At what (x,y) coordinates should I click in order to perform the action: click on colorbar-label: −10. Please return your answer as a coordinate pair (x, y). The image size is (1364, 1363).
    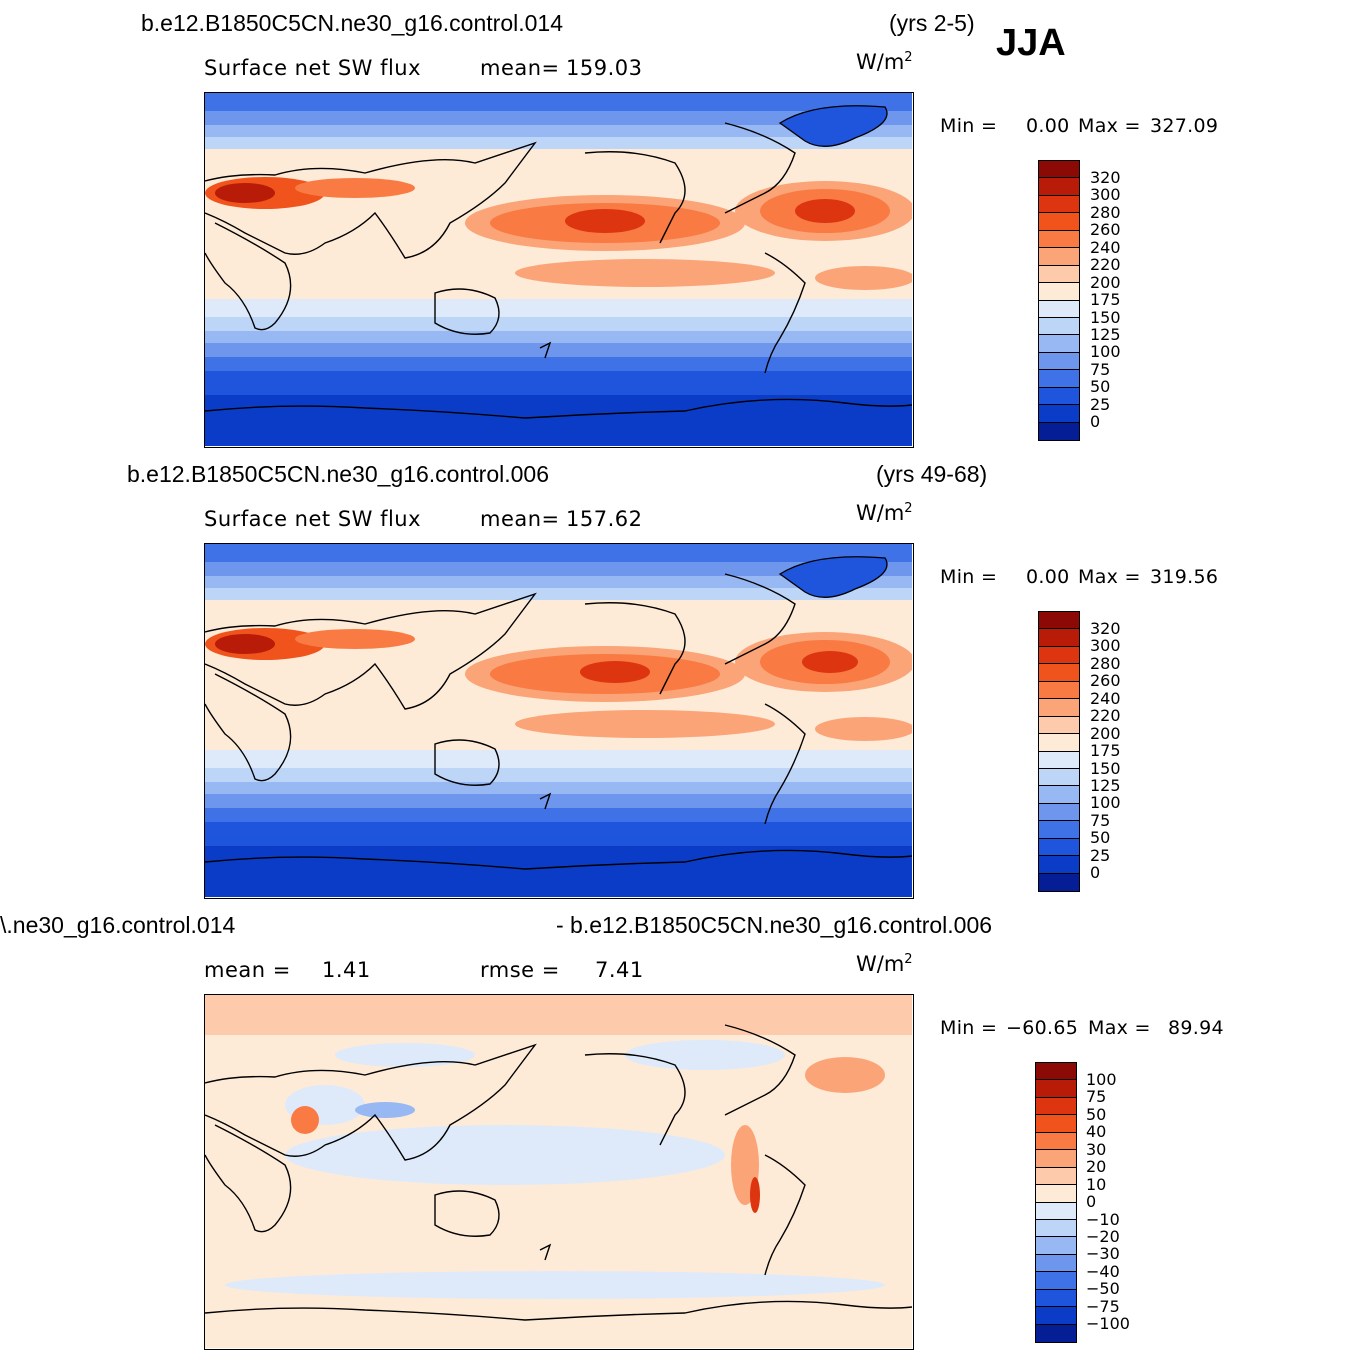
    Looking at the image, I should click on (1103, 1219).